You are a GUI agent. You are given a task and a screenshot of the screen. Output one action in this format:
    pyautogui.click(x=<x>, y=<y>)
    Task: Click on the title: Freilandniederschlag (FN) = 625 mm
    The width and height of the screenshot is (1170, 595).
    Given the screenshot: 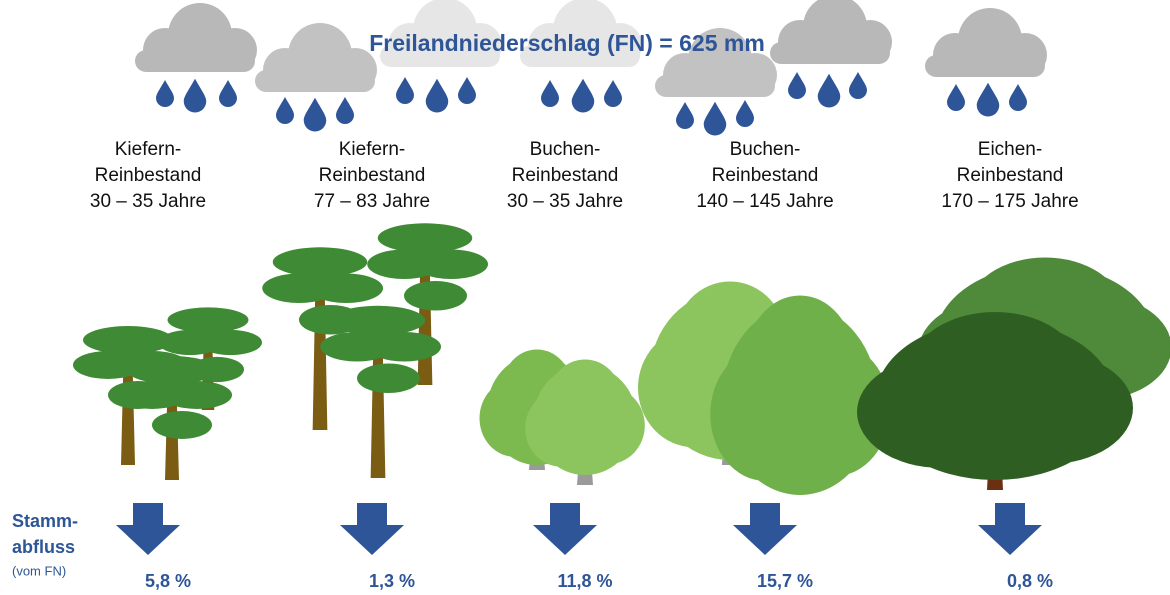 What is the action you would take?
    pyautogui.click(x=567, y=43)
    